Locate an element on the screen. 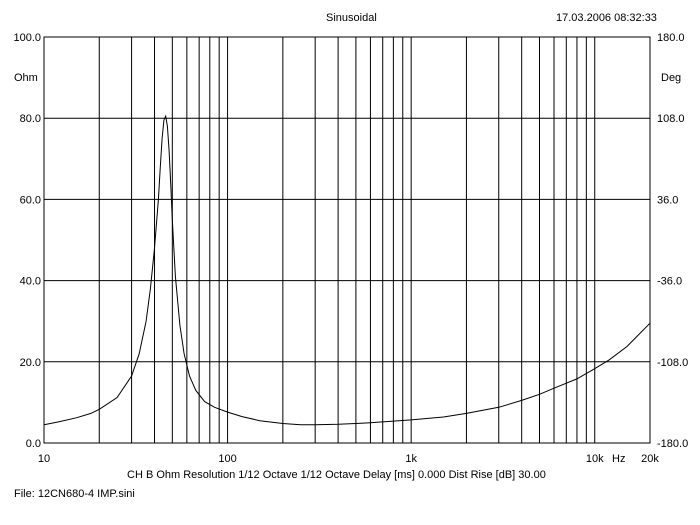 The image size is (700, 525). y-left-tick-label: 60.0 is located at coordinates (30, 200).